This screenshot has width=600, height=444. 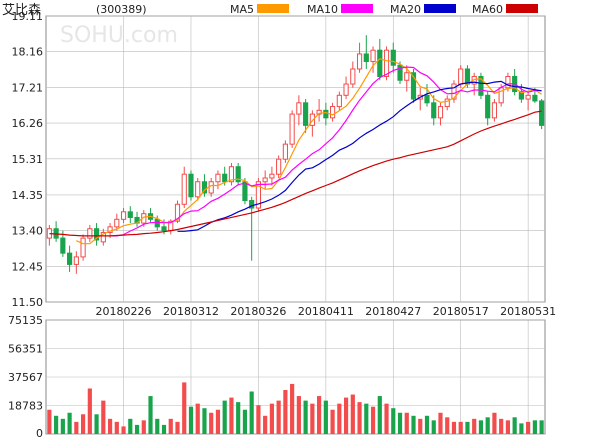 What do you see at coordinates (242, 9) in the screenshot?
I see `legend-label-ma5: MA5` at bounding box center [242, 9].